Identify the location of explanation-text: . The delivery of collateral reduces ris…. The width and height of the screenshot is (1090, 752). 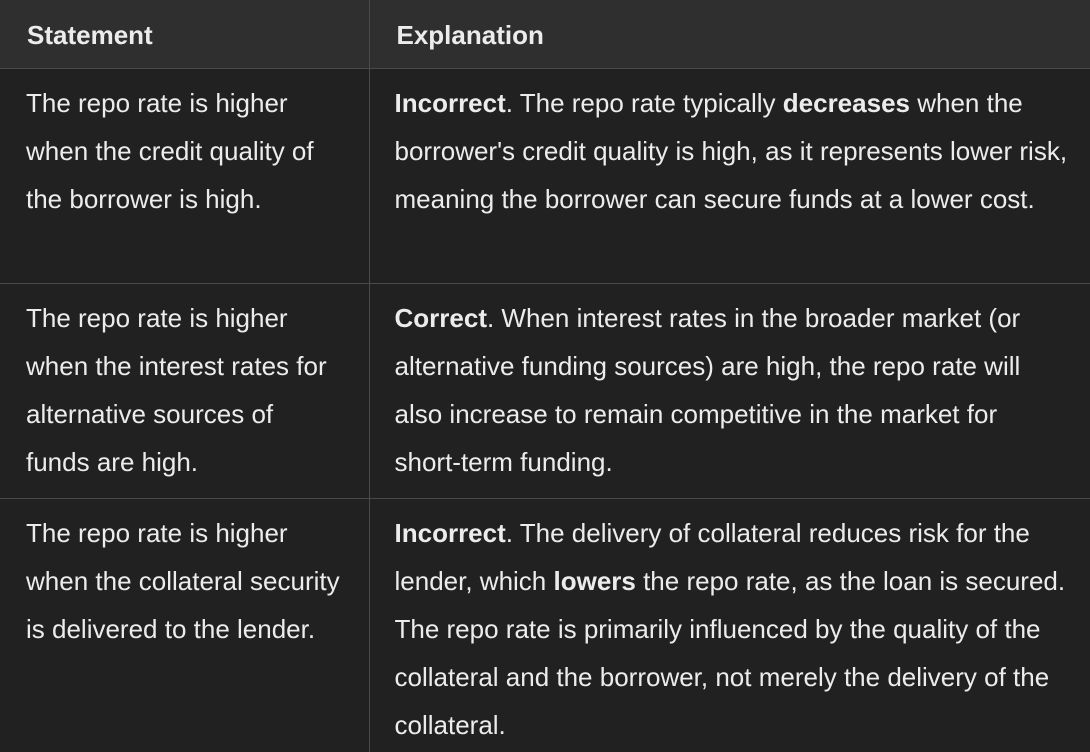
(712, 557).